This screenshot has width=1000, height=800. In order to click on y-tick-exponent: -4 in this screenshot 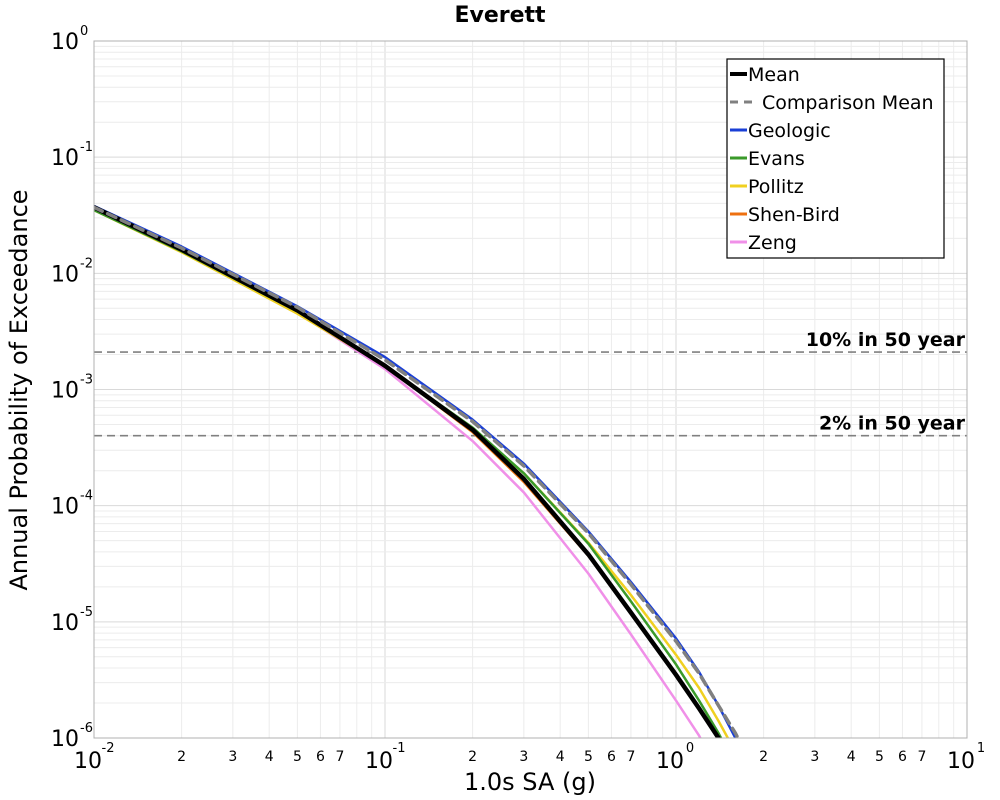, I will do `click(86, 496)`.